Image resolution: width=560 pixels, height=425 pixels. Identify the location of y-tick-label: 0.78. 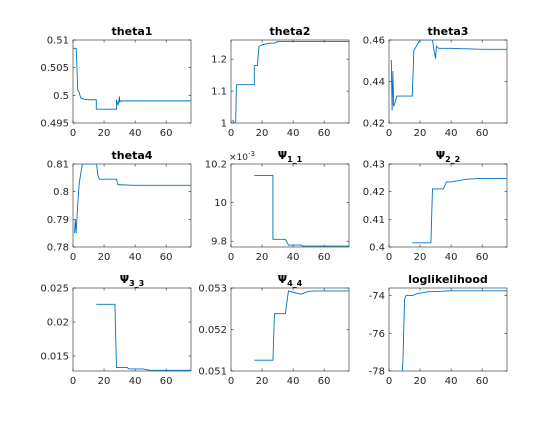
(58, 248).